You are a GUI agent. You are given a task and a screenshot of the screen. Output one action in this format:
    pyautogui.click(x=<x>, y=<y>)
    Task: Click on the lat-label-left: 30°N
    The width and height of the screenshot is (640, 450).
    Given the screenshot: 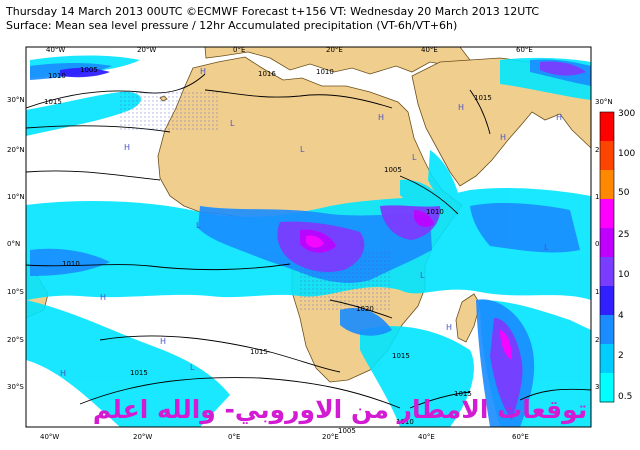 What is the action you would take?
    pyautogui.click(x=16, y=100)
    